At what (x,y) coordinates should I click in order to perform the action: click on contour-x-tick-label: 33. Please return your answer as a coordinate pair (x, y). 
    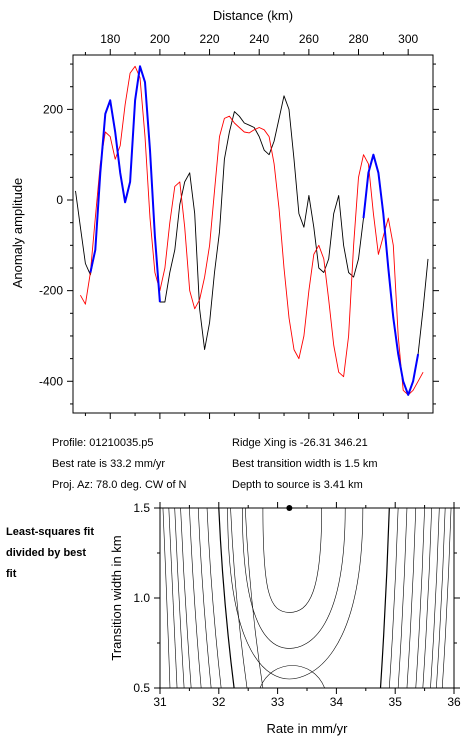
    Looking at the image, I should click on (278, 702).